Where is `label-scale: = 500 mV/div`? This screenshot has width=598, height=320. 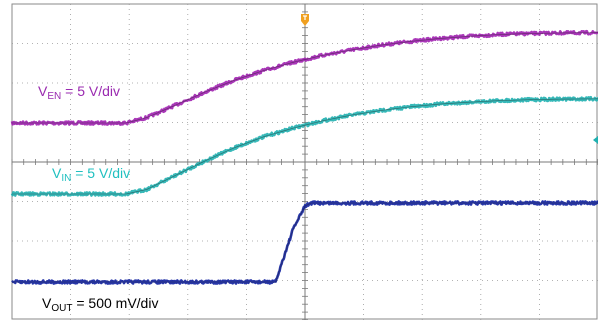
label-scale: = 500 mV/div is located at coordinates (115, 303).